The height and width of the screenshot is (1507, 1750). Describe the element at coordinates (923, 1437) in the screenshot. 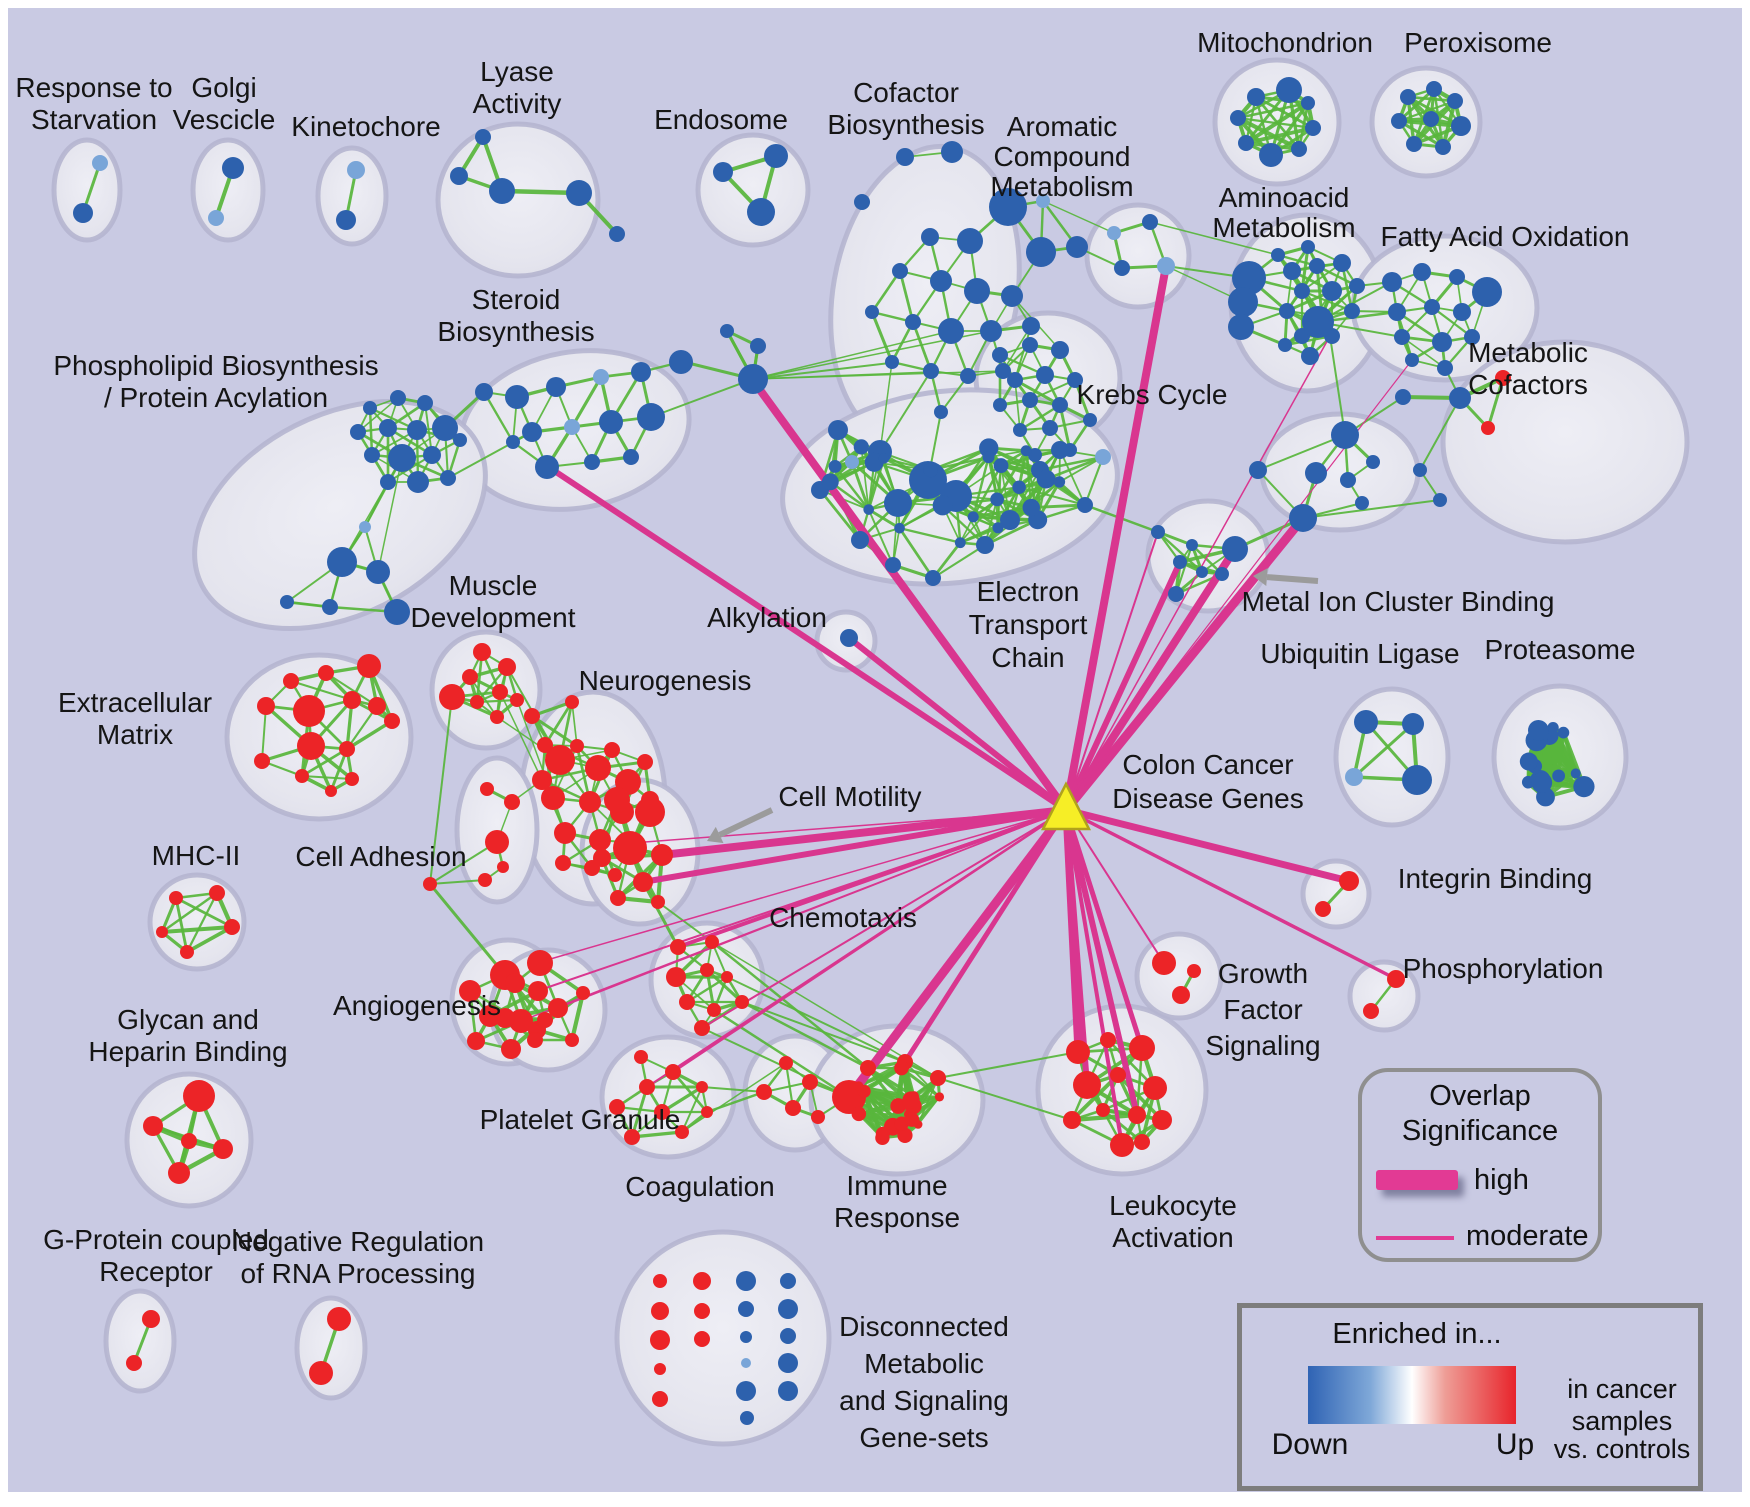

I see `cluster-label: Gene-sets` at that location.